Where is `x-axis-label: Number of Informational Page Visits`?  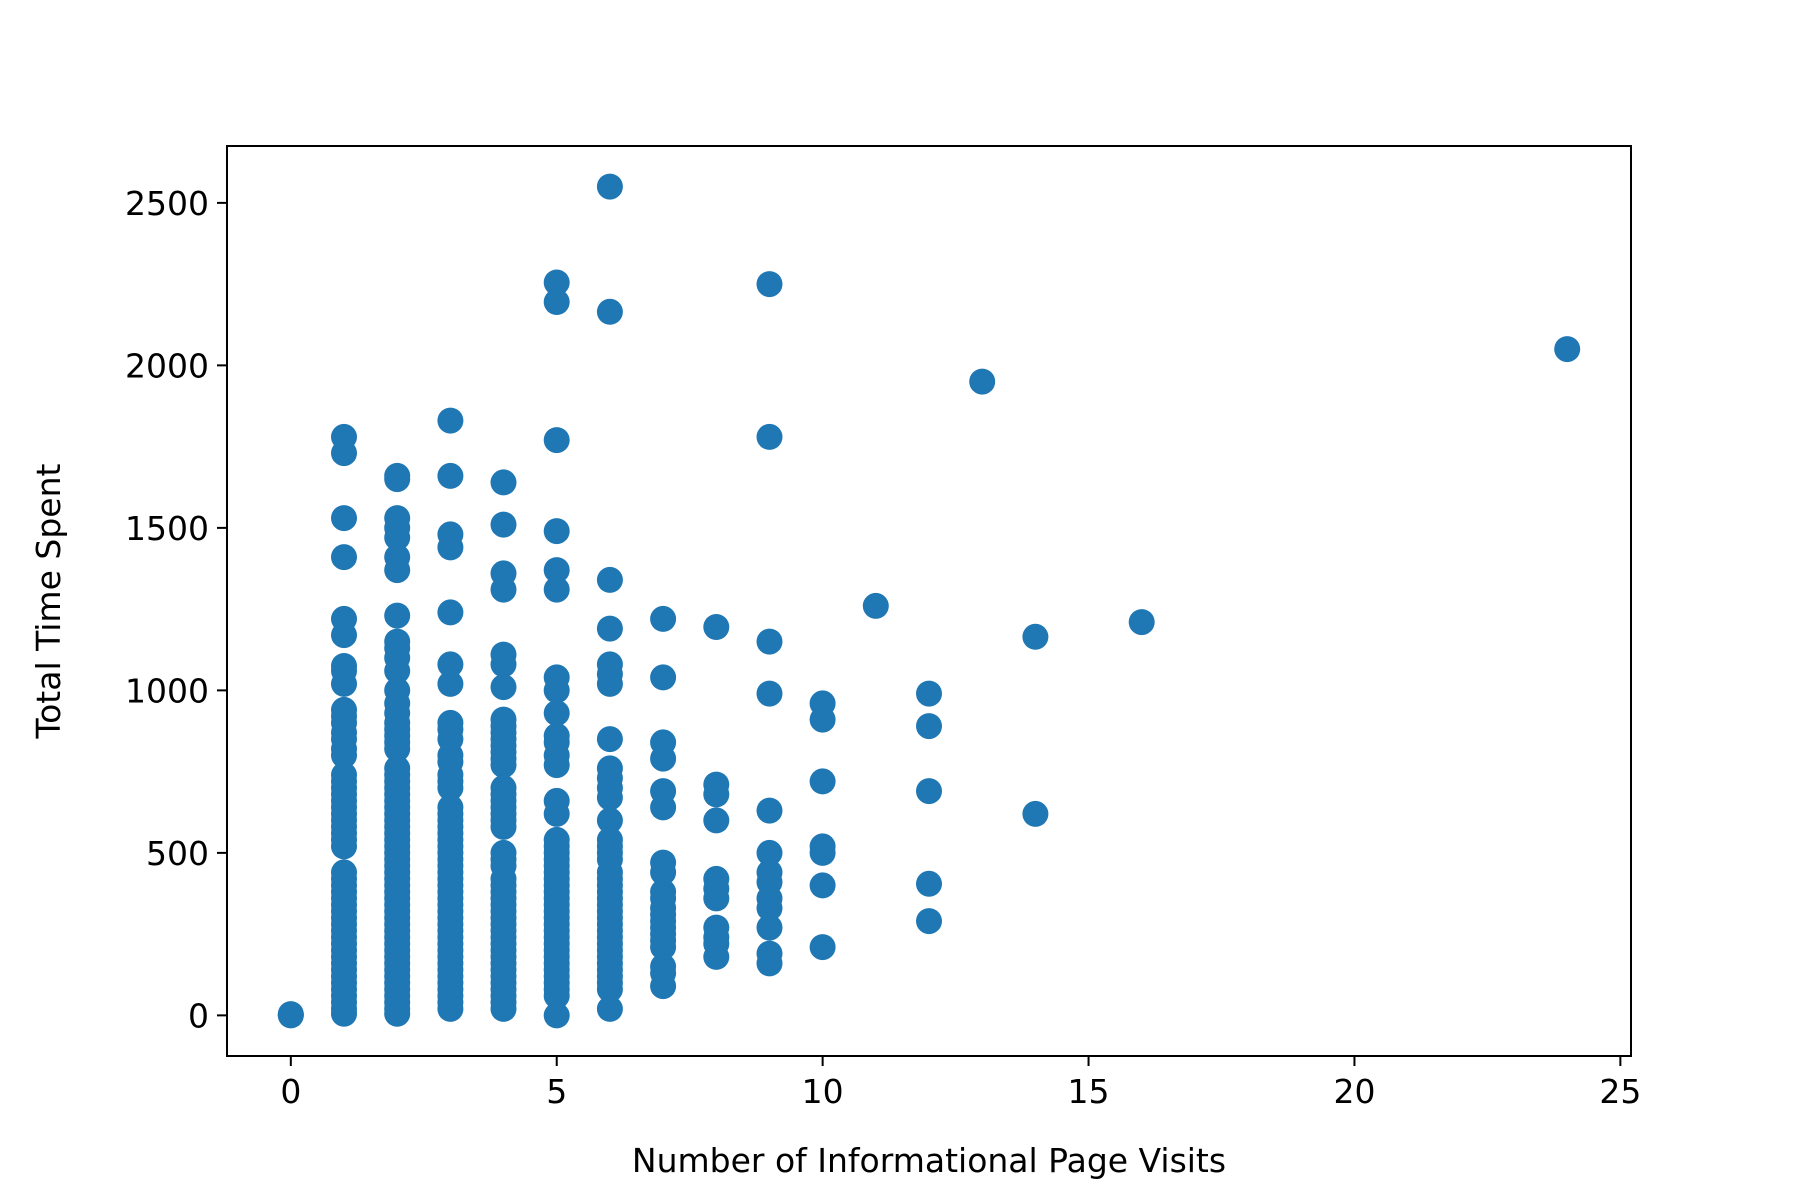
x-axis-label: Number of Informational Page Visits is located at coordinates (929, 1160).